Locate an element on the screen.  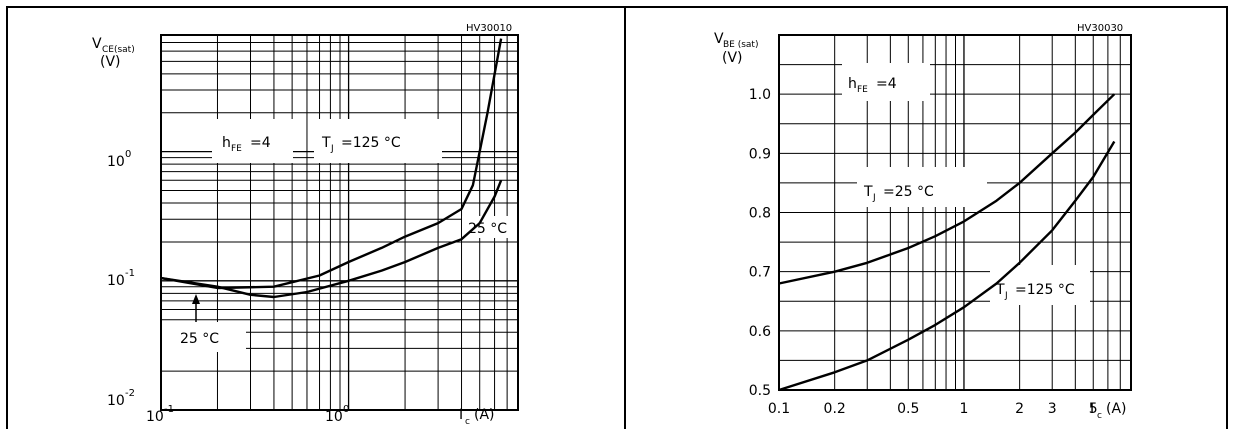
right-ytick-label: 0.8 is located at coordinates (760, 214).